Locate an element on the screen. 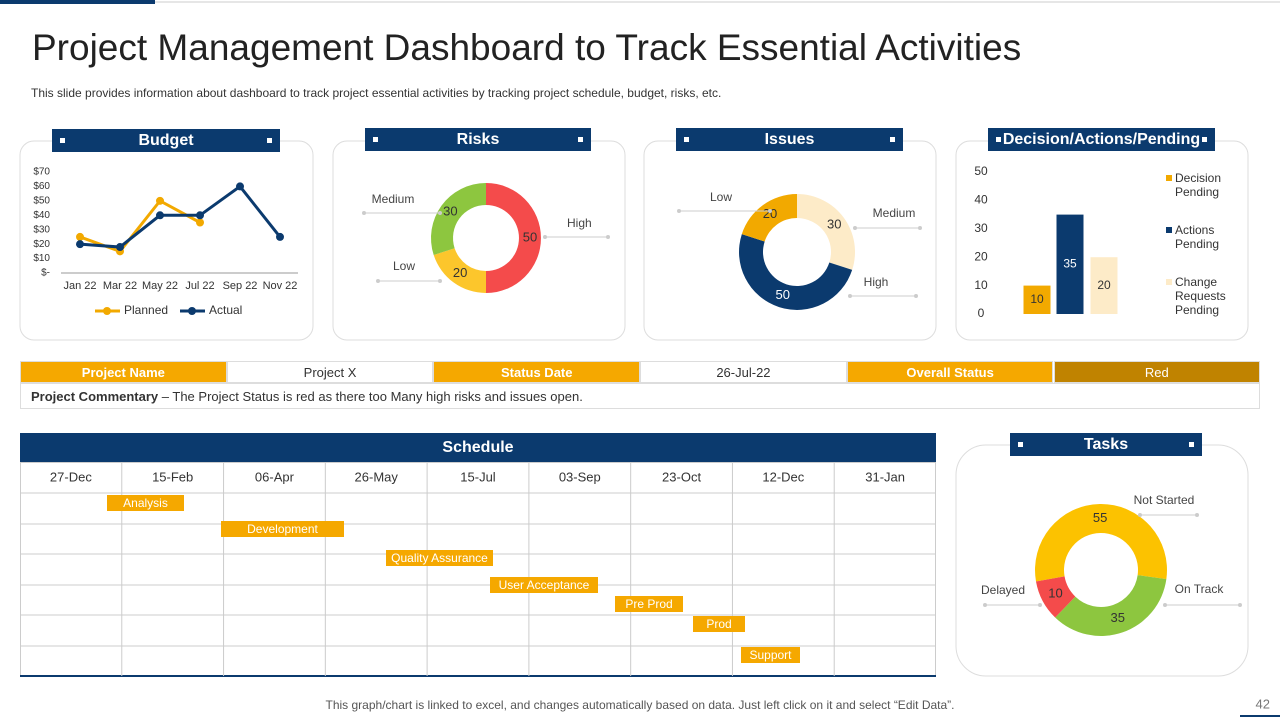 The height and width of the screenshot is (720, 1280). top-accent is located at coordinates (77, 2).